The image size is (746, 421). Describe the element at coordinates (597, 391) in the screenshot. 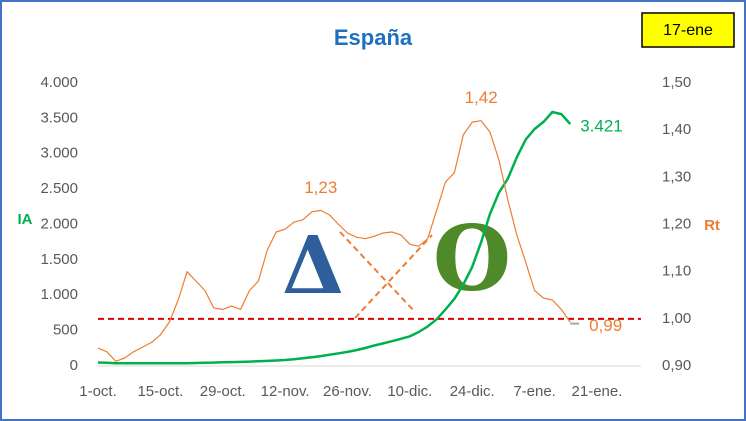

I see `x-tick-label: 21-ene.` at that location.